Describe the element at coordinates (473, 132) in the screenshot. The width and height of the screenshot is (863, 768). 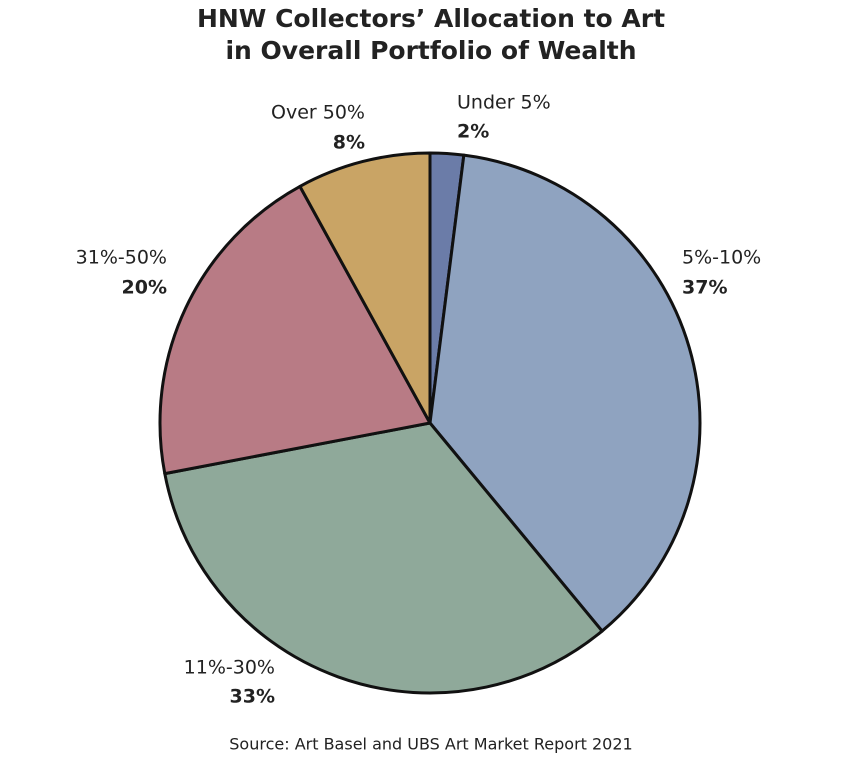
I see `value-label: 2%` at that location.